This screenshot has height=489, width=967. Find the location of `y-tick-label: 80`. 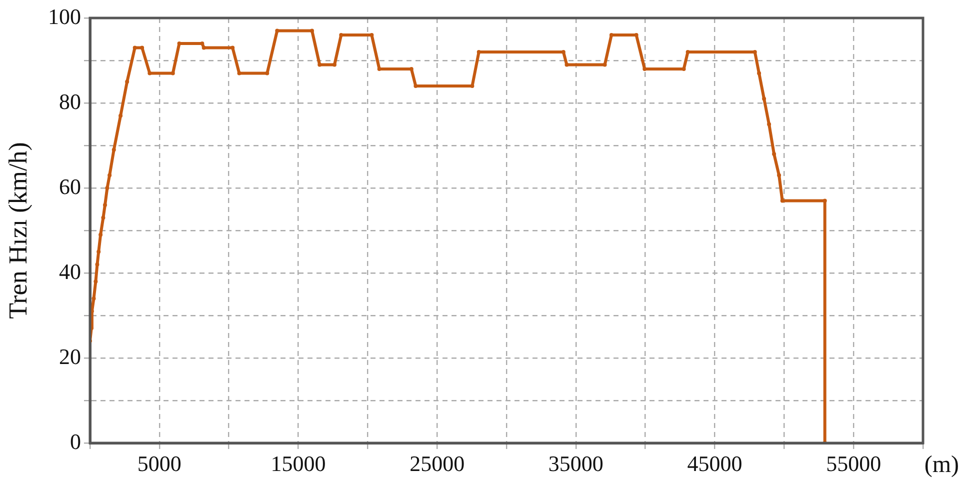

y-tick-label: 80 is located at coordinates (70, 101).